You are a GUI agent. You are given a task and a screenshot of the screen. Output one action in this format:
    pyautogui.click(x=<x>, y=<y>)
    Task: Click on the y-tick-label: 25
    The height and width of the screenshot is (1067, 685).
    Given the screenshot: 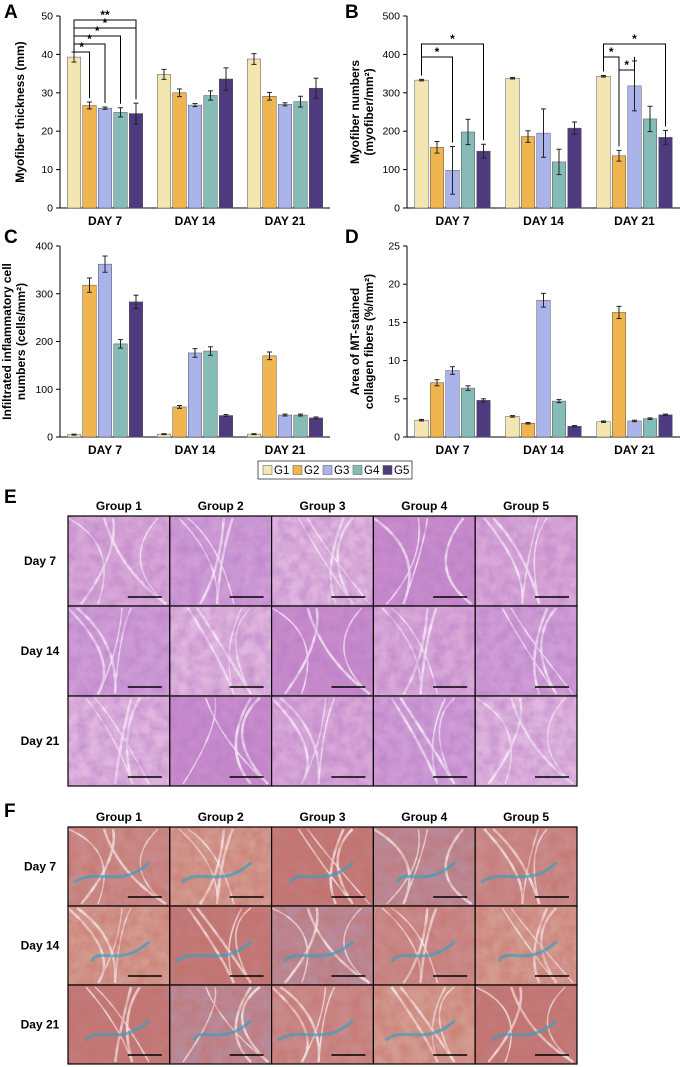 What is the action you would take?
    pyautogui.click(x=394, y=247)
    